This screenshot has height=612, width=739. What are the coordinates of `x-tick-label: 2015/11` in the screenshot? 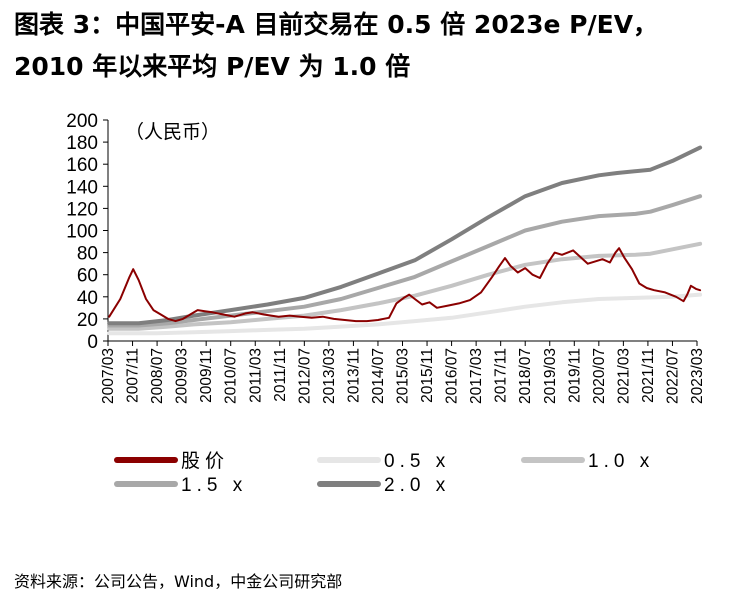 It's located at (427, 375).